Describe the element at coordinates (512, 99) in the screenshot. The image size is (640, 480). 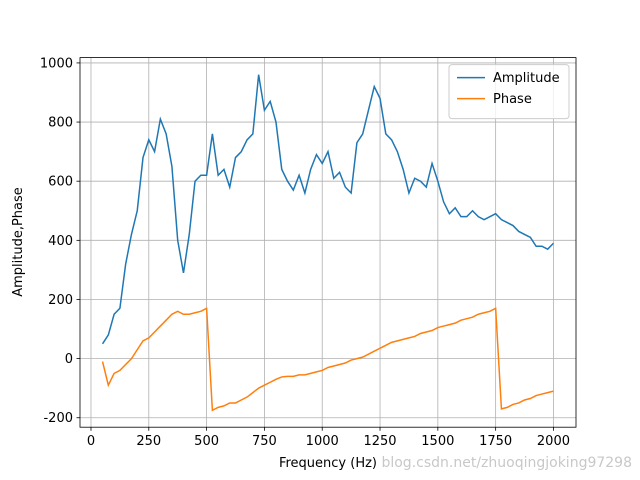
I see `legend-label: Phase` at that location.